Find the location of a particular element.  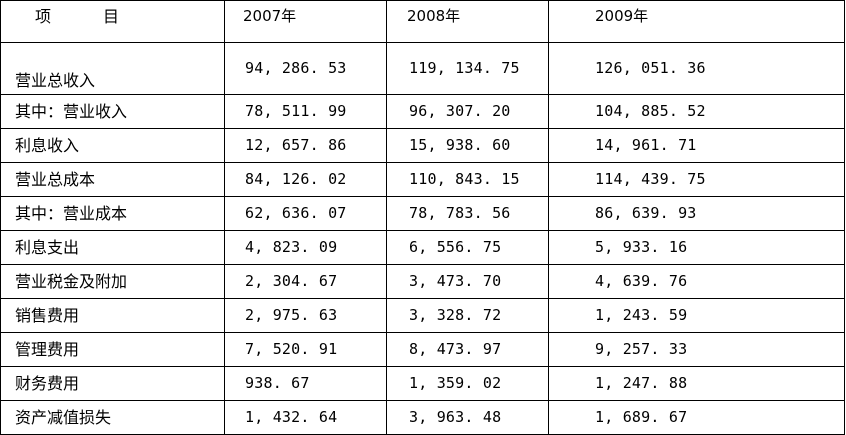

cell-2007: 12, 657. 86 is located at coordinates (305, 145).